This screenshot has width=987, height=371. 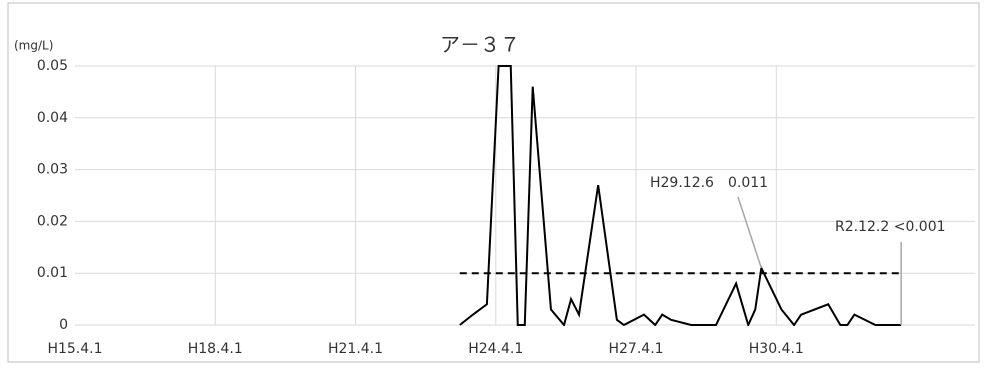 I want to click on annotation-leader, so click(x=750, y=232).